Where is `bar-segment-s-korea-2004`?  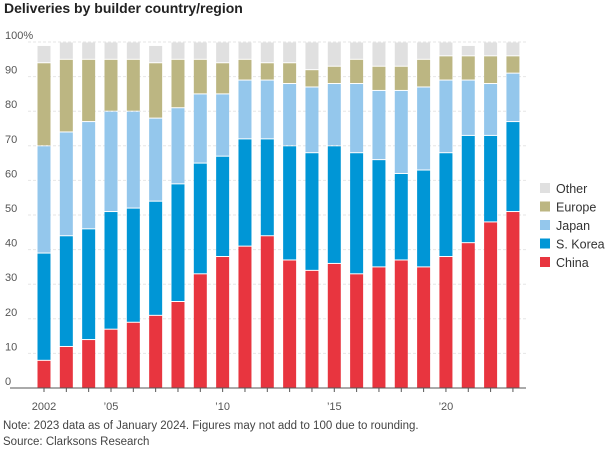
bar-segment-s-korea-2004 is located at coordinates (89, 284).